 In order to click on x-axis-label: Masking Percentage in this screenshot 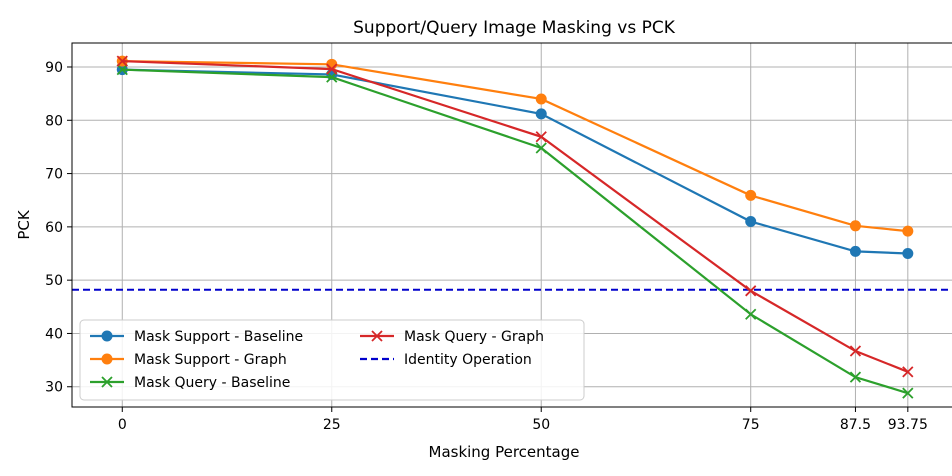, I will do `click(504, 452)`.